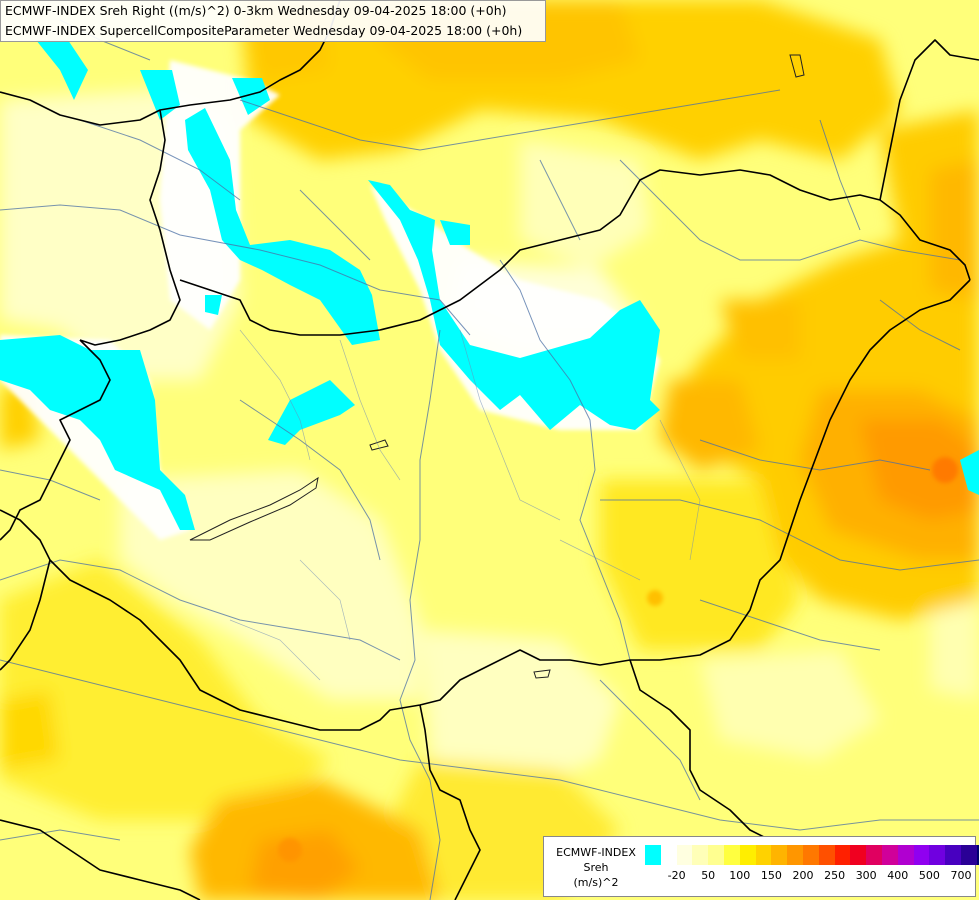 This screenshot has width=979, height=900. I want to click on legend-tick-label: 200, so click(803, 875).